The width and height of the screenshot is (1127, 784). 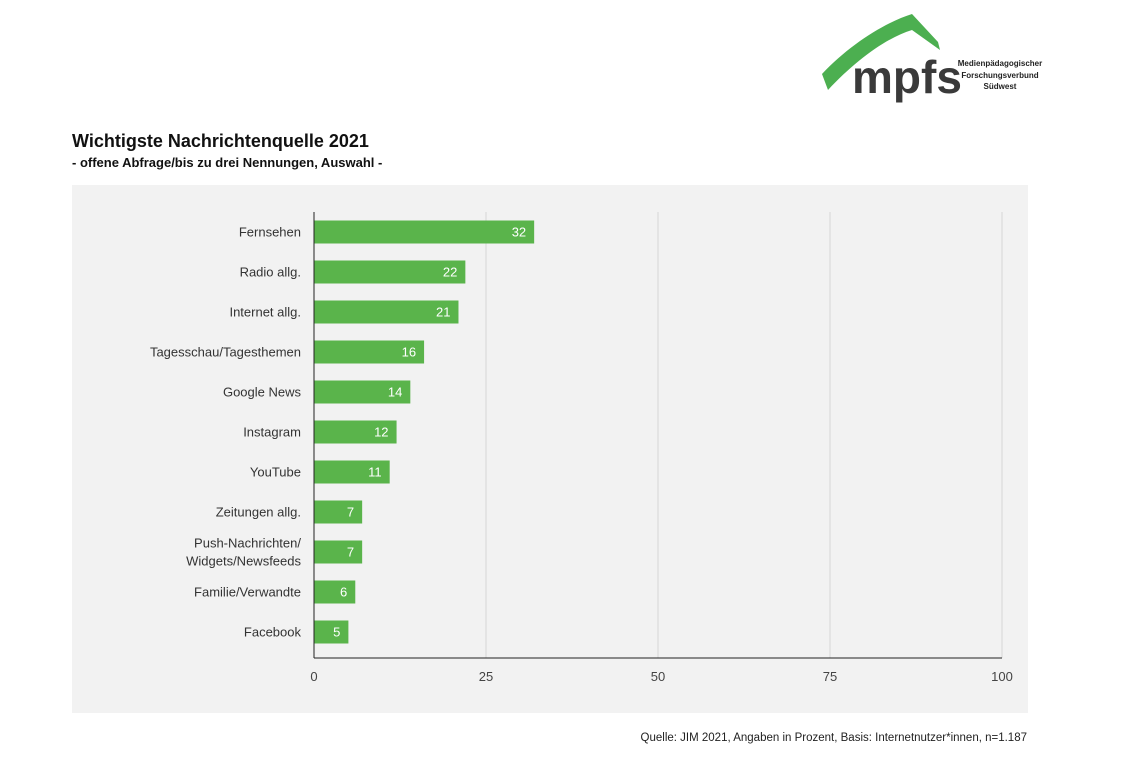 What do you see at coordinates (907, 77) in the screenshot?
I see `logo-text: mpfs` at bounding box center [907, 77].